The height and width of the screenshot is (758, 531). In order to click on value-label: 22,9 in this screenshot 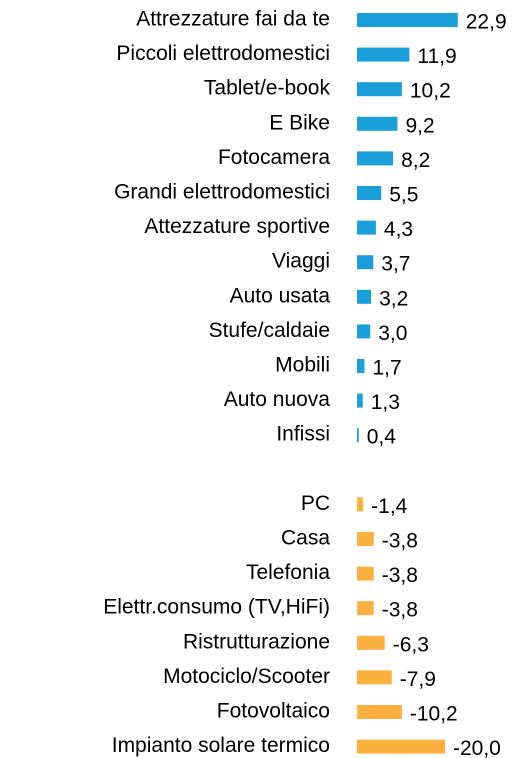, I will do `click(486, 22)`.